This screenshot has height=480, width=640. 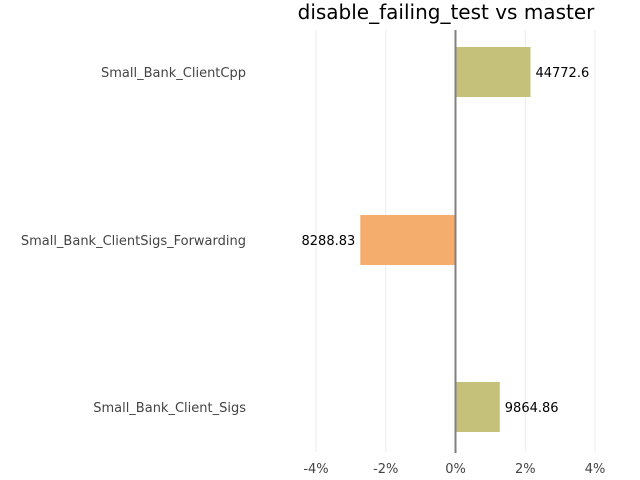 What do you see at coordinates (532, 408) in the screenshot?
I see `bar-value-label: 9864.86` at bounding box center [532, 408].